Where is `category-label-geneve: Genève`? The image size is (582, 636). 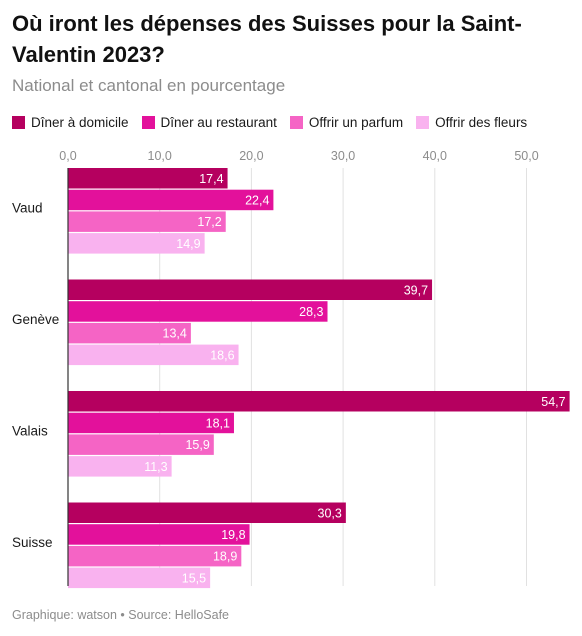 category-label-geneve: Genève is located at coordinates (35, 319).